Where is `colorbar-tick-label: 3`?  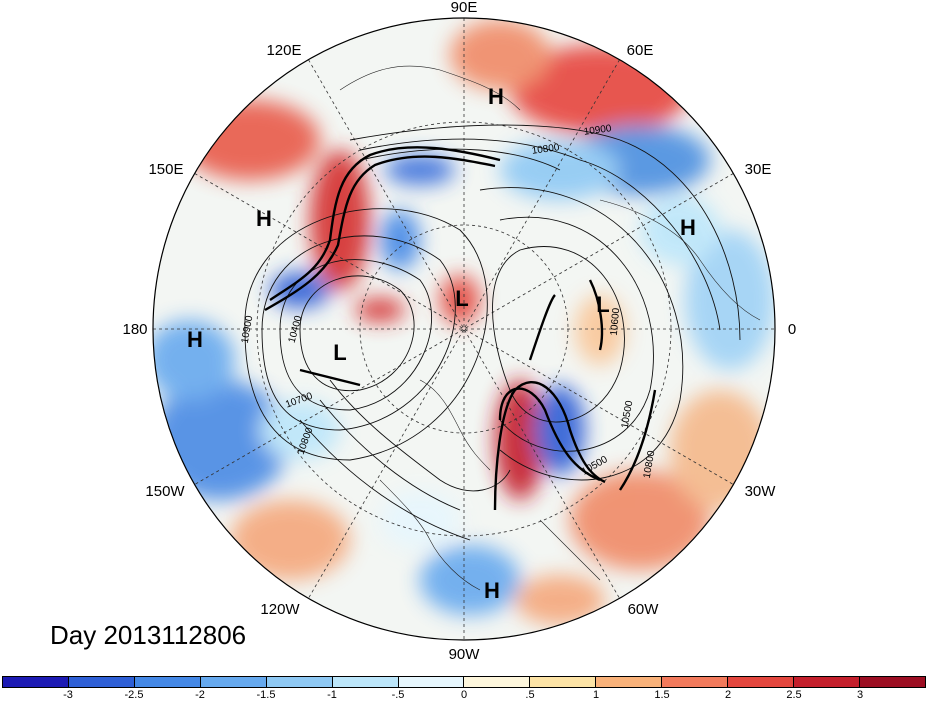 colorbar-tick-label: 3 is located at coordinates (860, 695).